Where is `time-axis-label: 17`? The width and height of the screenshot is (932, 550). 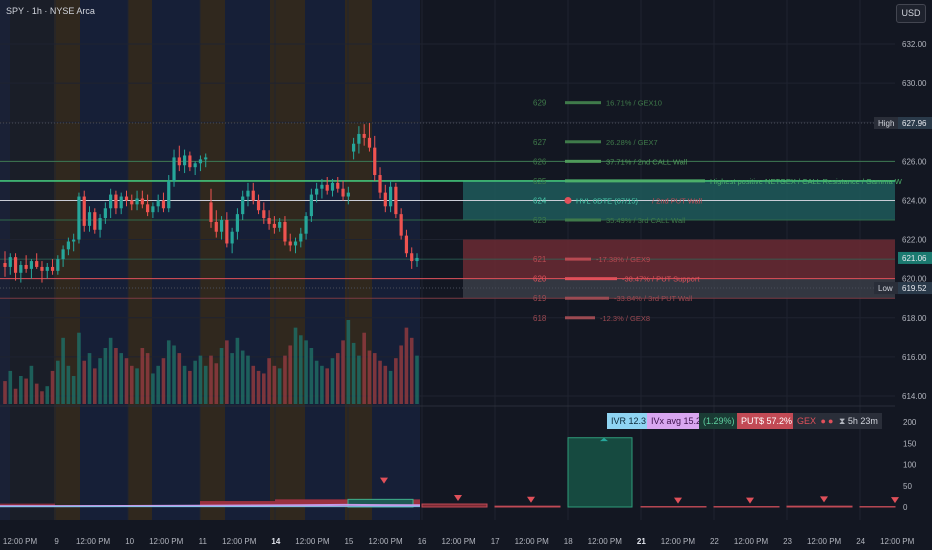 time-axis-label: 17 is located at coordinates (495, 541).